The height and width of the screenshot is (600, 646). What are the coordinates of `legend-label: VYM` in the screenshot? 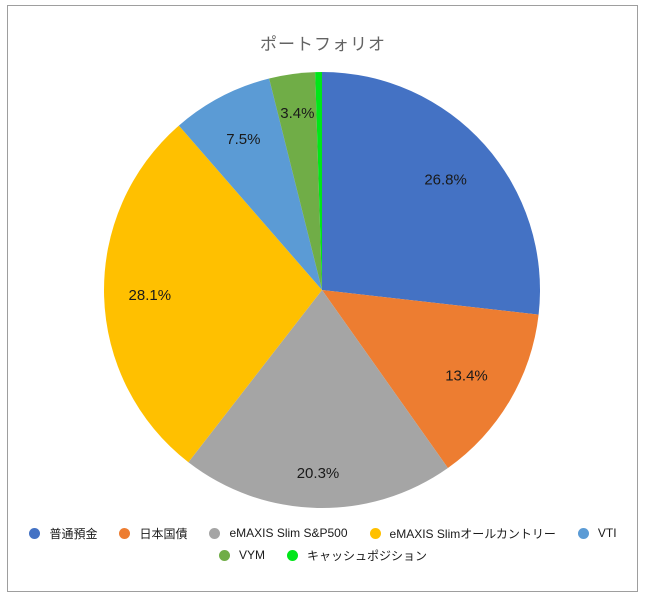 It's located at (251, 555).